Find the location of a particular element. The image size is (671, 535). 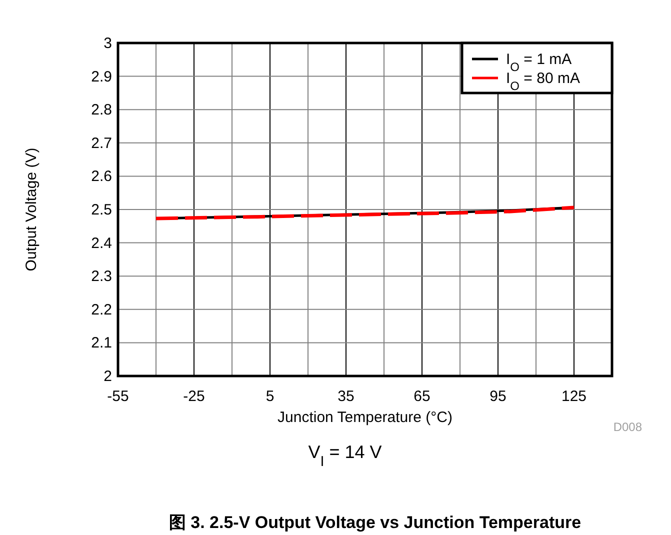

text: V$_{I}$ = 14 V is located at coordinates (345, 456).